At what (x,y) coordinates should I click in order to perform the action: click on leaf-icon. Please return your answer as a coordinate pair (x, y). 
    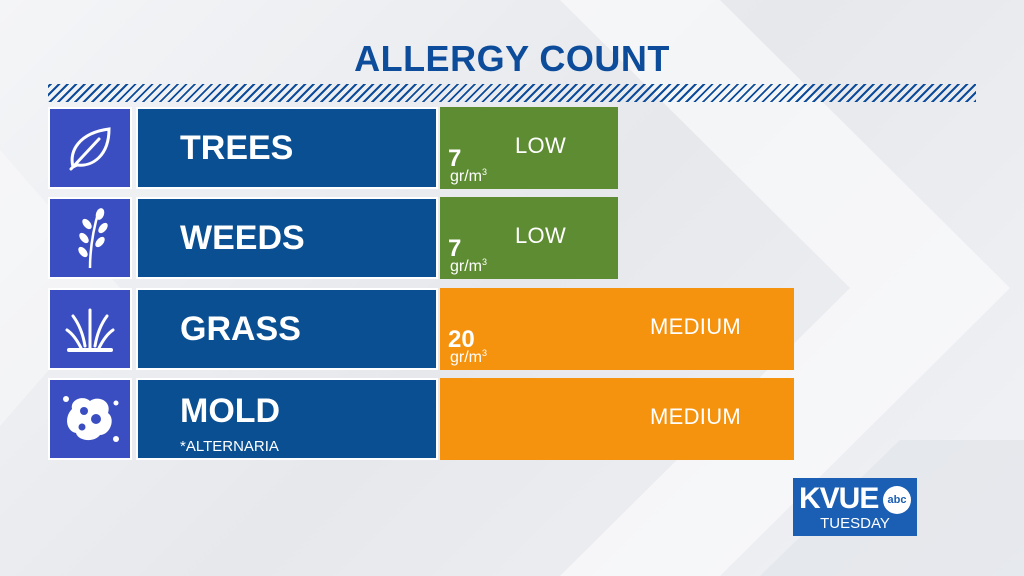
    Looking at the image, I should click on (90, 149).